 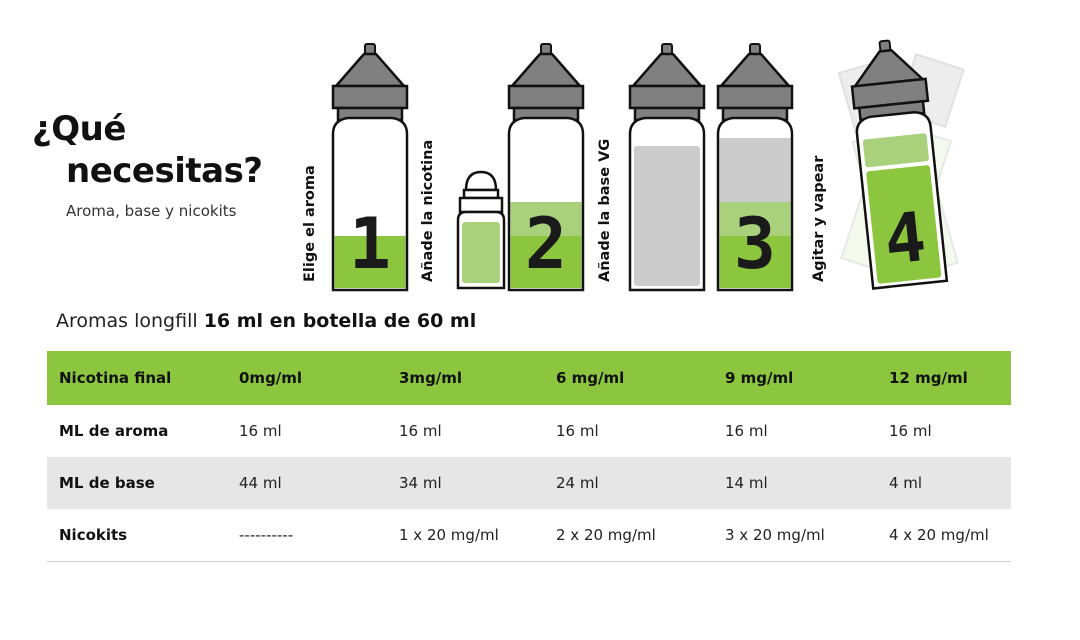 I want to click on section-heading-prefix: Aromas longfill, so click(x=130, y=321).